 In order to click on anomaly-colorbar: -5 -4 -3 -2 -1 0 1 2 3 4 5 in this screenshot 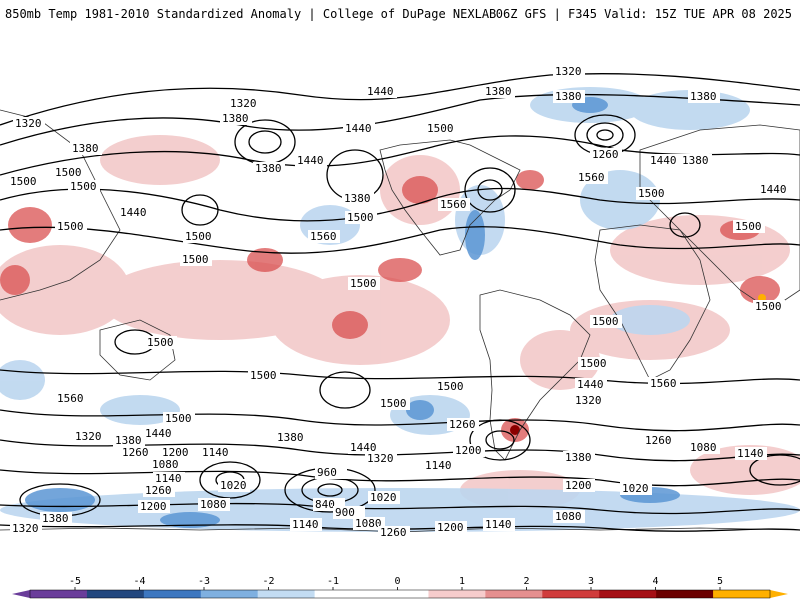, I will do `click(400, 585)`.